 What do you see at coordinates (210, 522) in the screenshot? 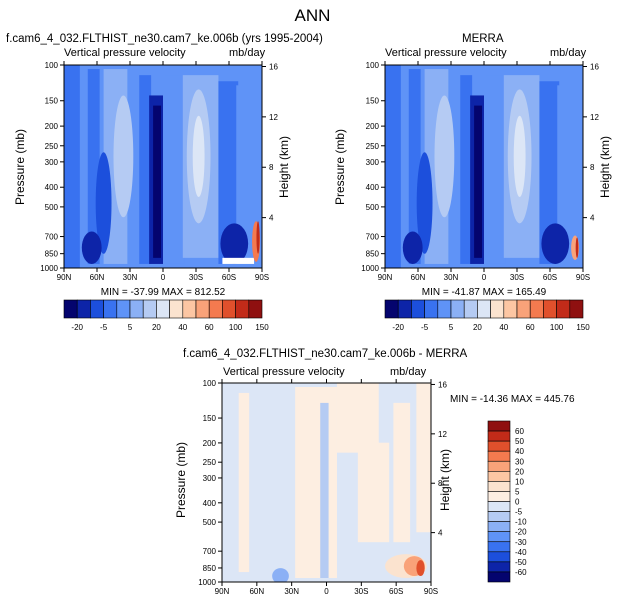
I see `y-tick-label: 500` at bounding box center [210, 522].